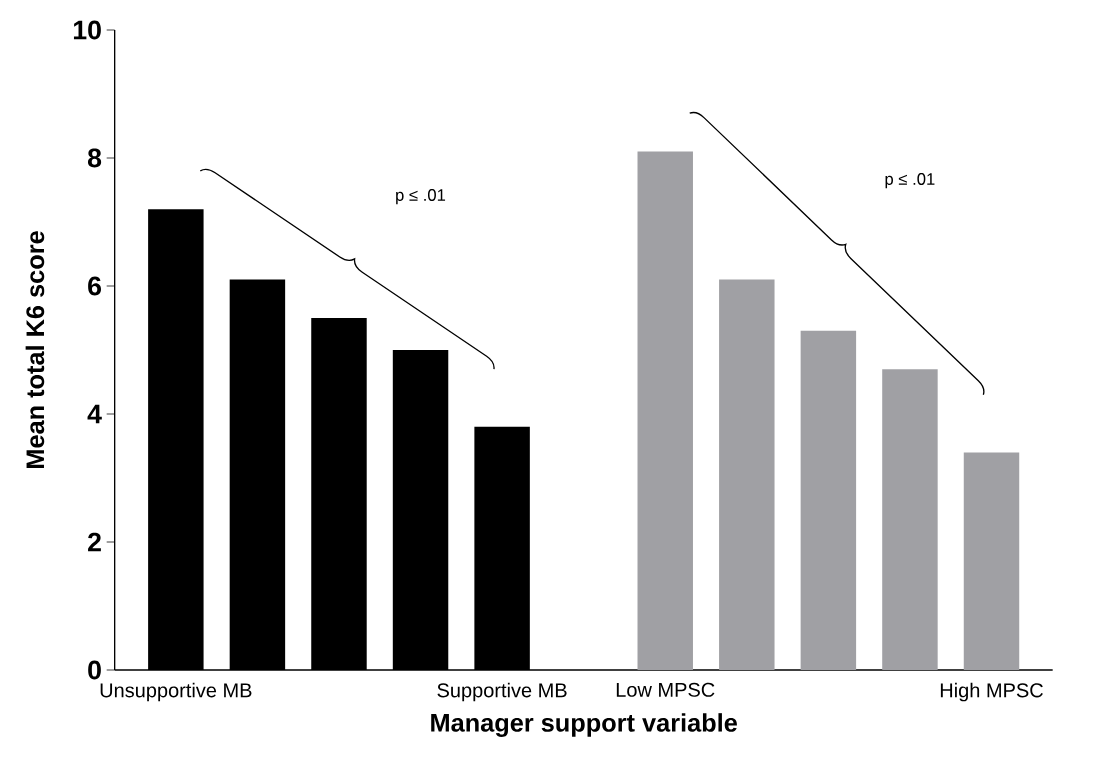  Describe the element at coordinates (665, 689) in the screenshot. I see `x-tick-label: Low MPSC` at that location.